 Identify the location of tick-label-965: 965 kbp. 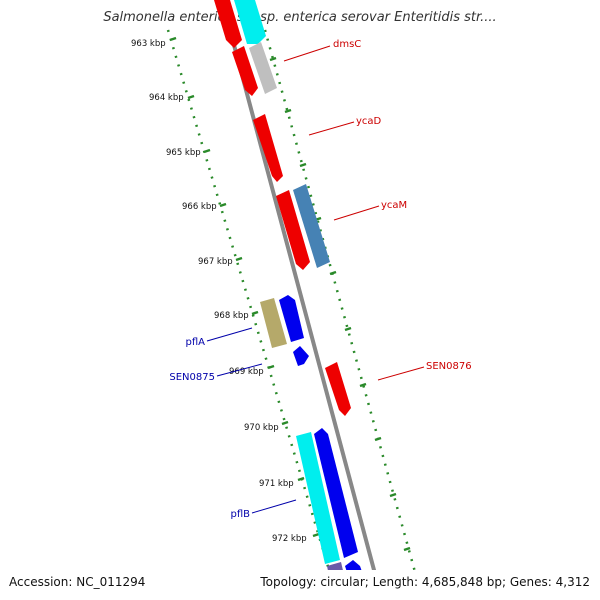
(183, 153).